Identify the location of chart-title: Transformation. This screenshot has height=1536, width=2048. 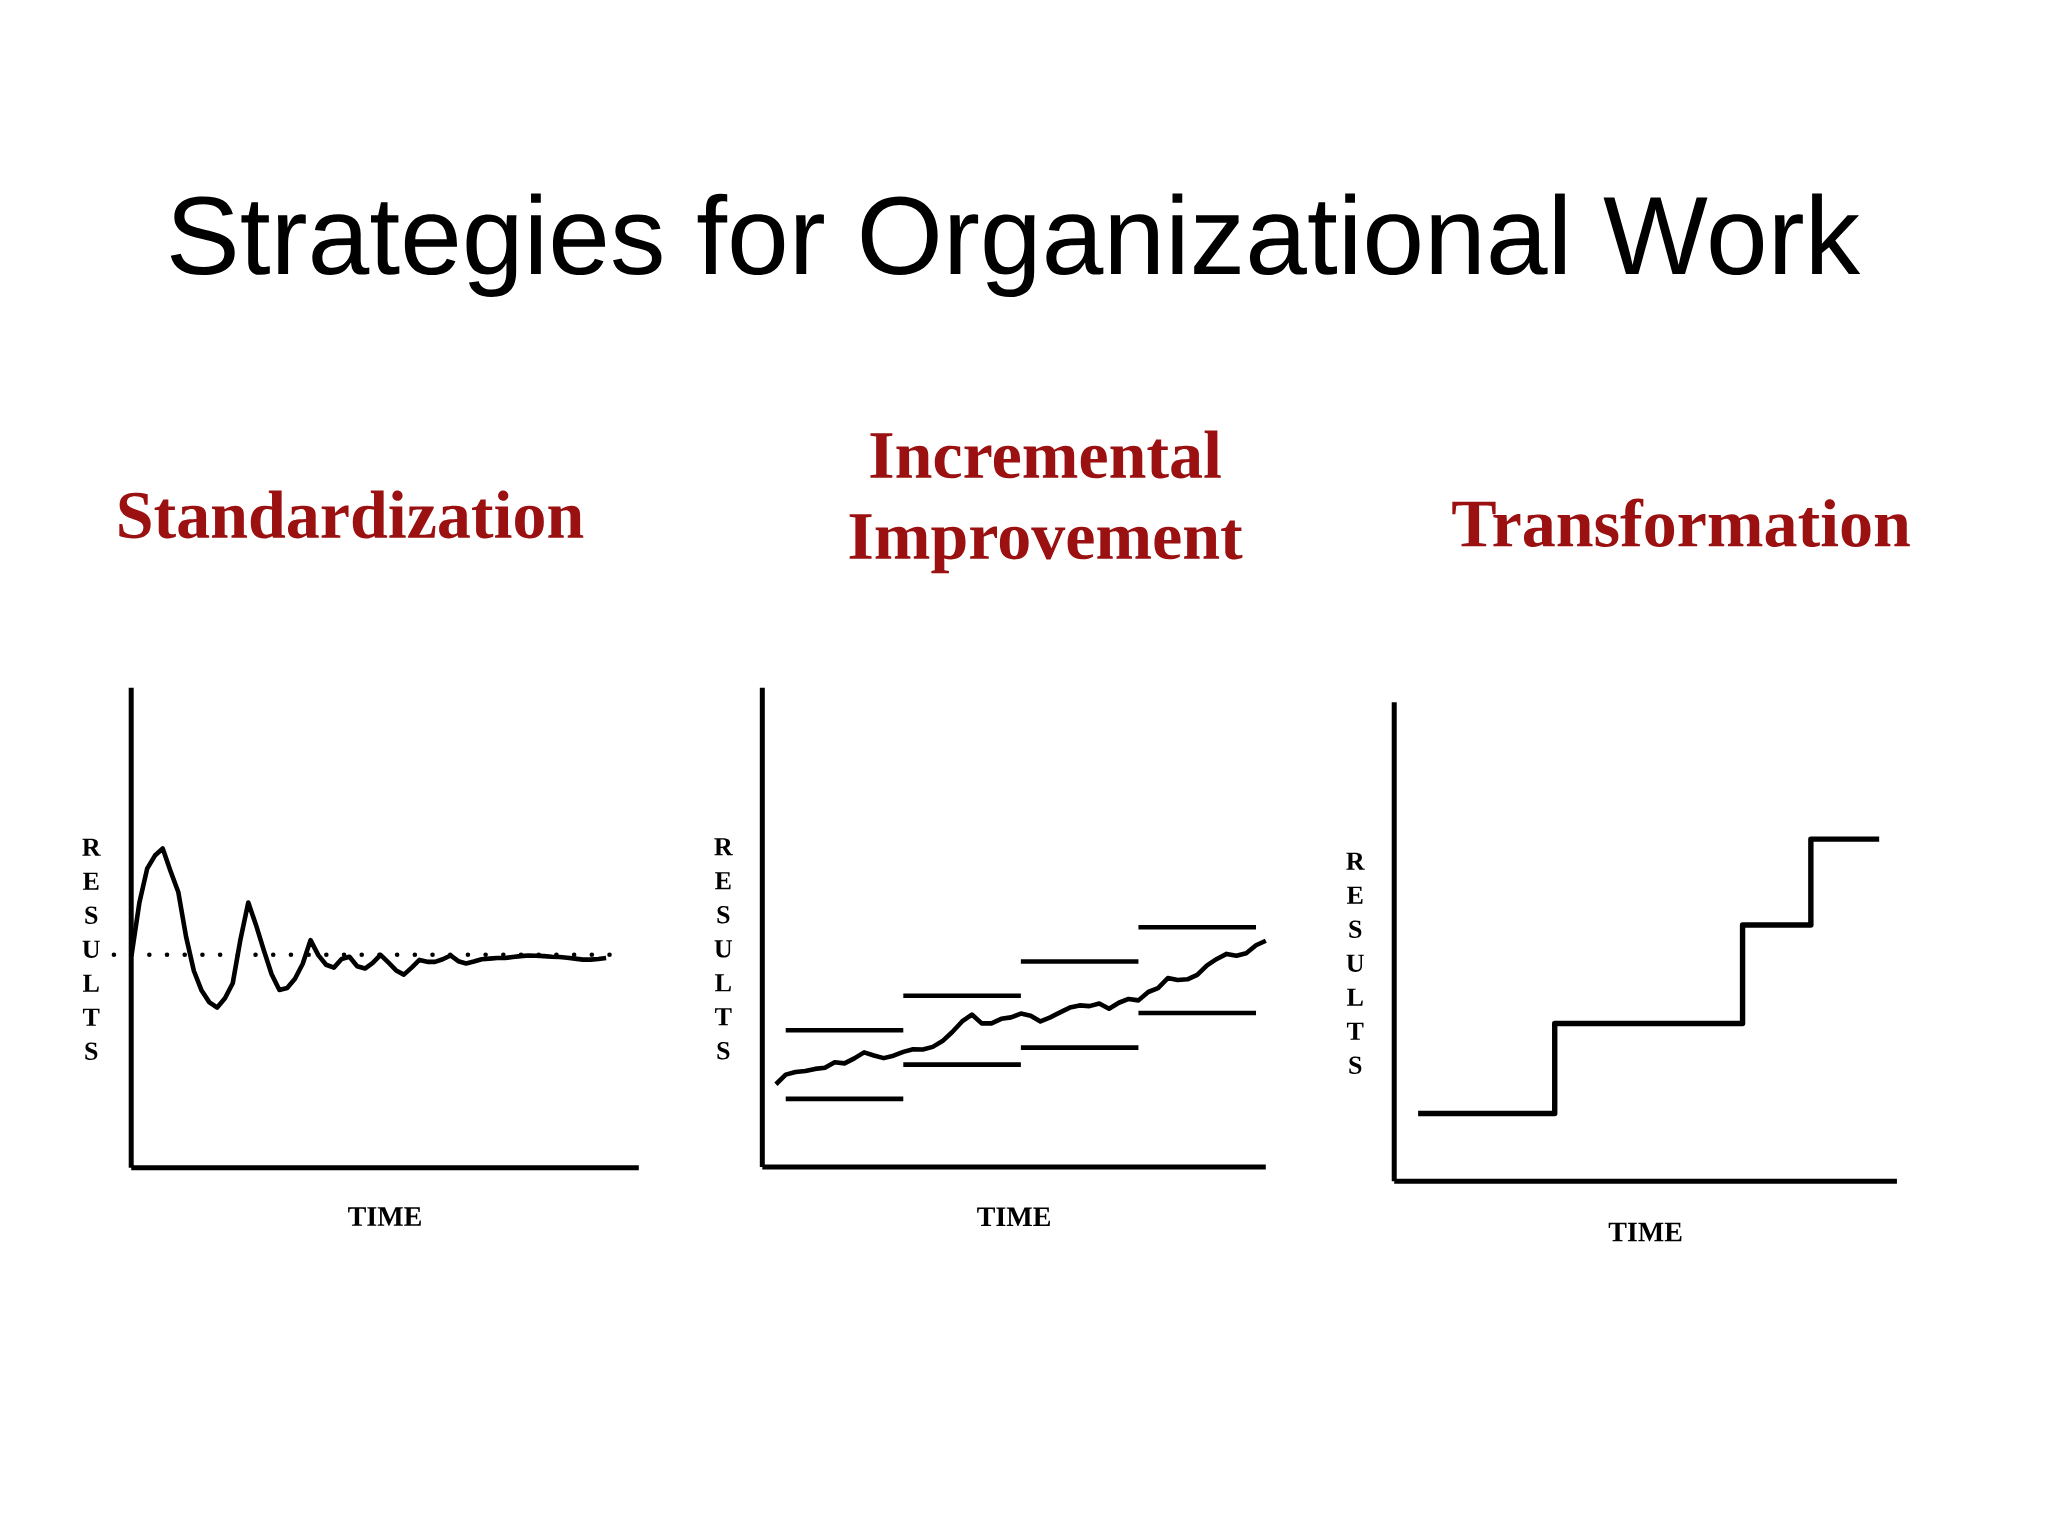
(1681, 522).